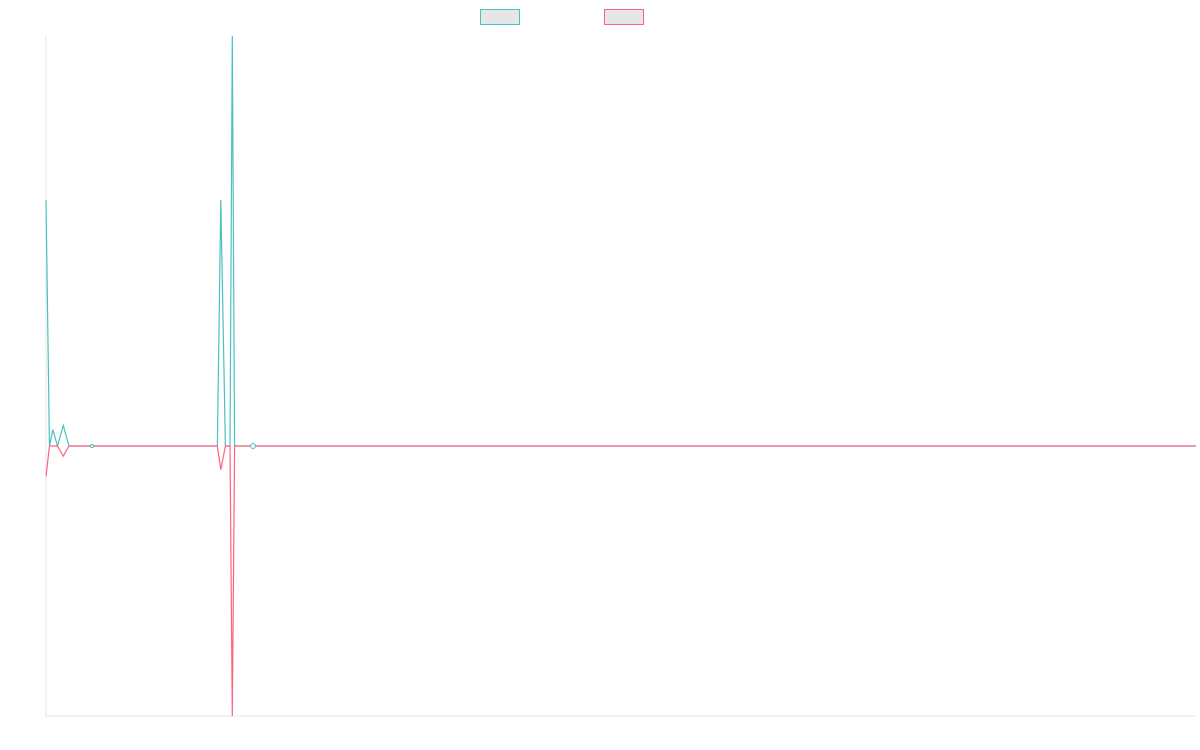 Image resolution: width=1200 pixels, height=750 pixels. Describe the element at coordinates (624, 17) in the screenshot. I see `legend-swatch-series-b` at that location.